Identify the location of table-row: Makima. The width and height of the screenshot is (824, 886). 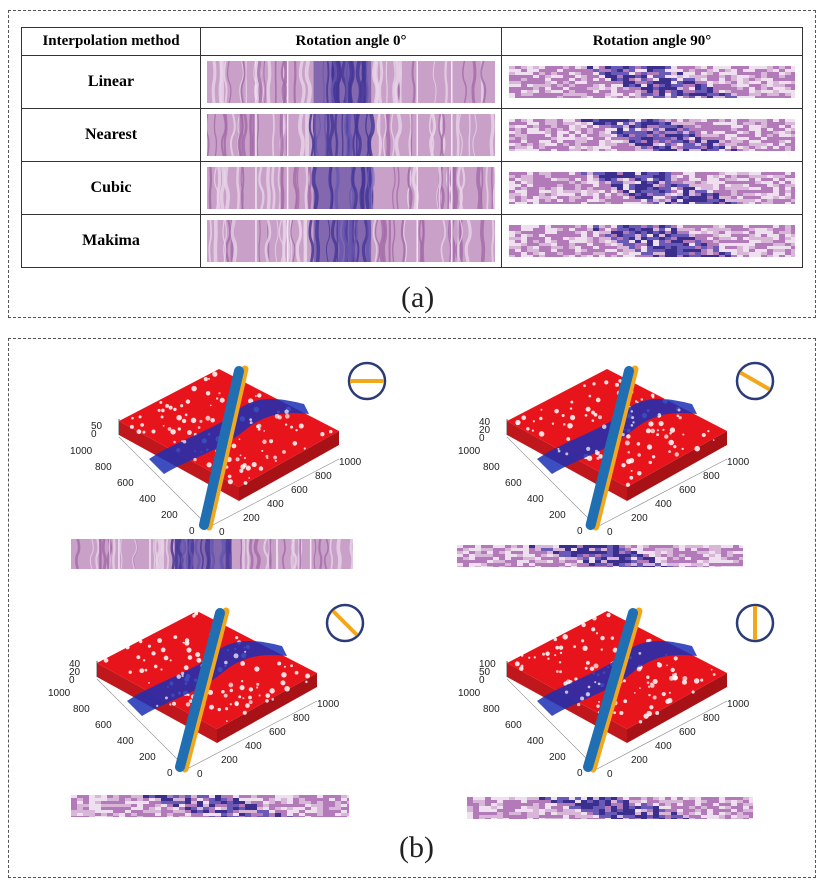
(412, 241).